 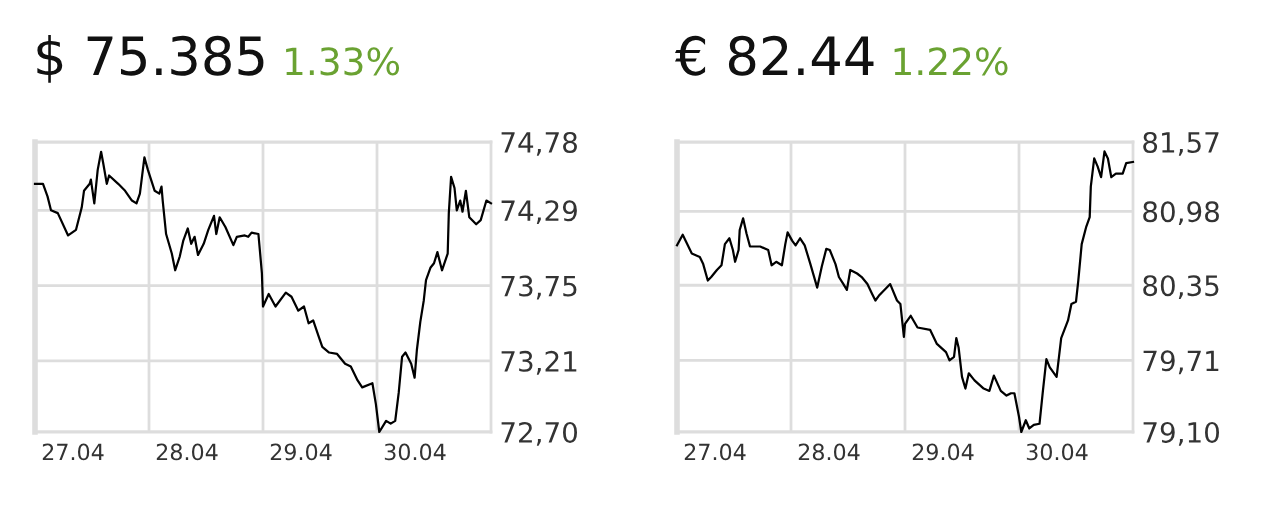 I want to click on chart-title: € 82.44, so click(x=774, y=55).